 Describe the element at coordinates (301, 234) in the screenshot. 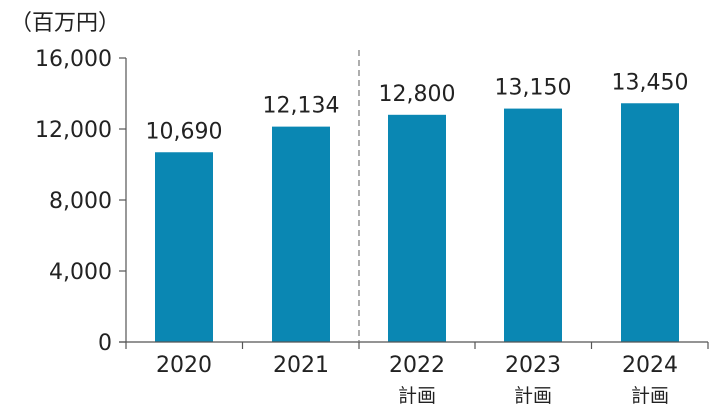

I see `bar-2021` at that location.